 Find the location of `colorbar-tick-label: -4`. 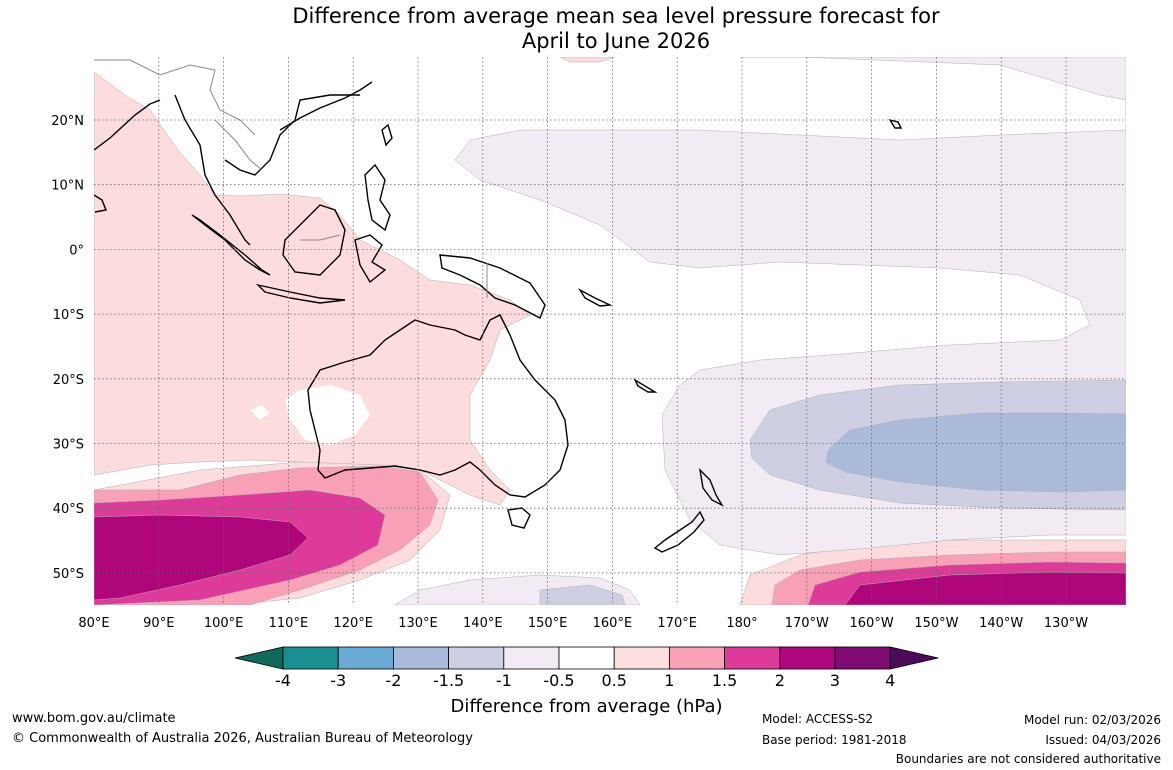

colorbar-tick-label: -4 is located at coordinates (283, 680).